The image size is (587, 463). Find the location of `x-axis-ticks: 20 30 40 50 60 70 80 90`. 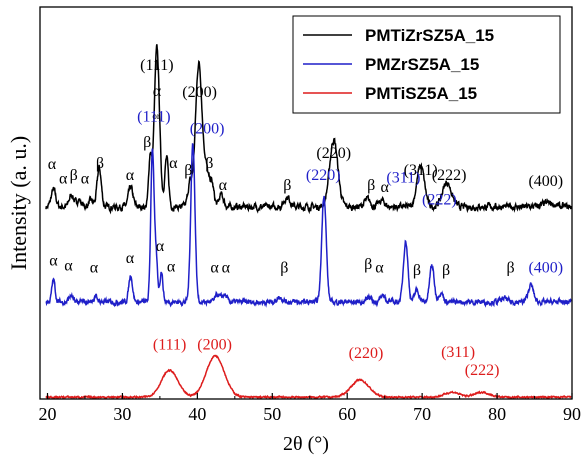

x-axis-ticks: 20 30 40 50 60 70 80 90 is located at coordinates (309, 408).